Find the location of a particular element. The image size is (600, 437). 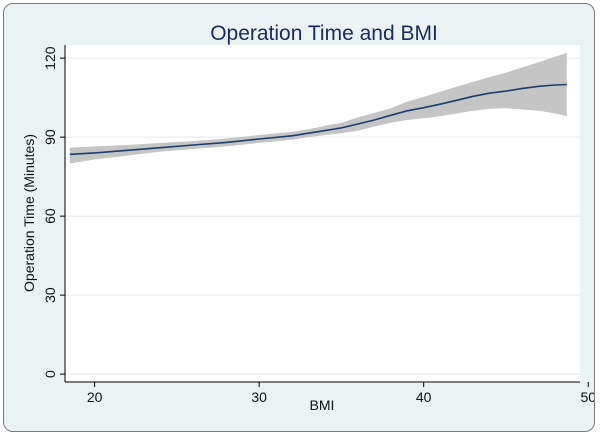

chart-title: Operation Time and BMI is located at coordinates (324, 33).